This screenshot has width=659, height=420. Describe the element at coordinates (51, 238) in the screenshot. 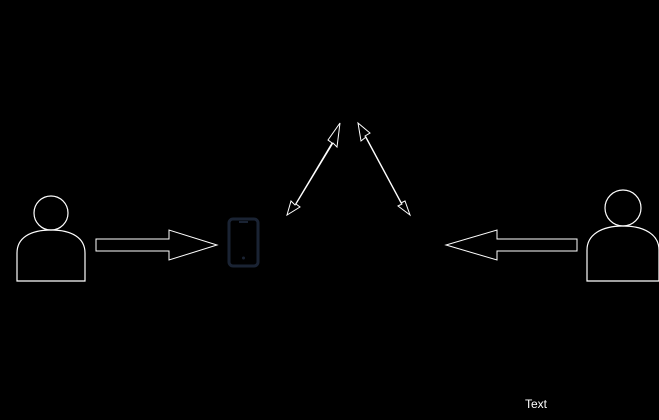

I see `left-person-icon` at that location.